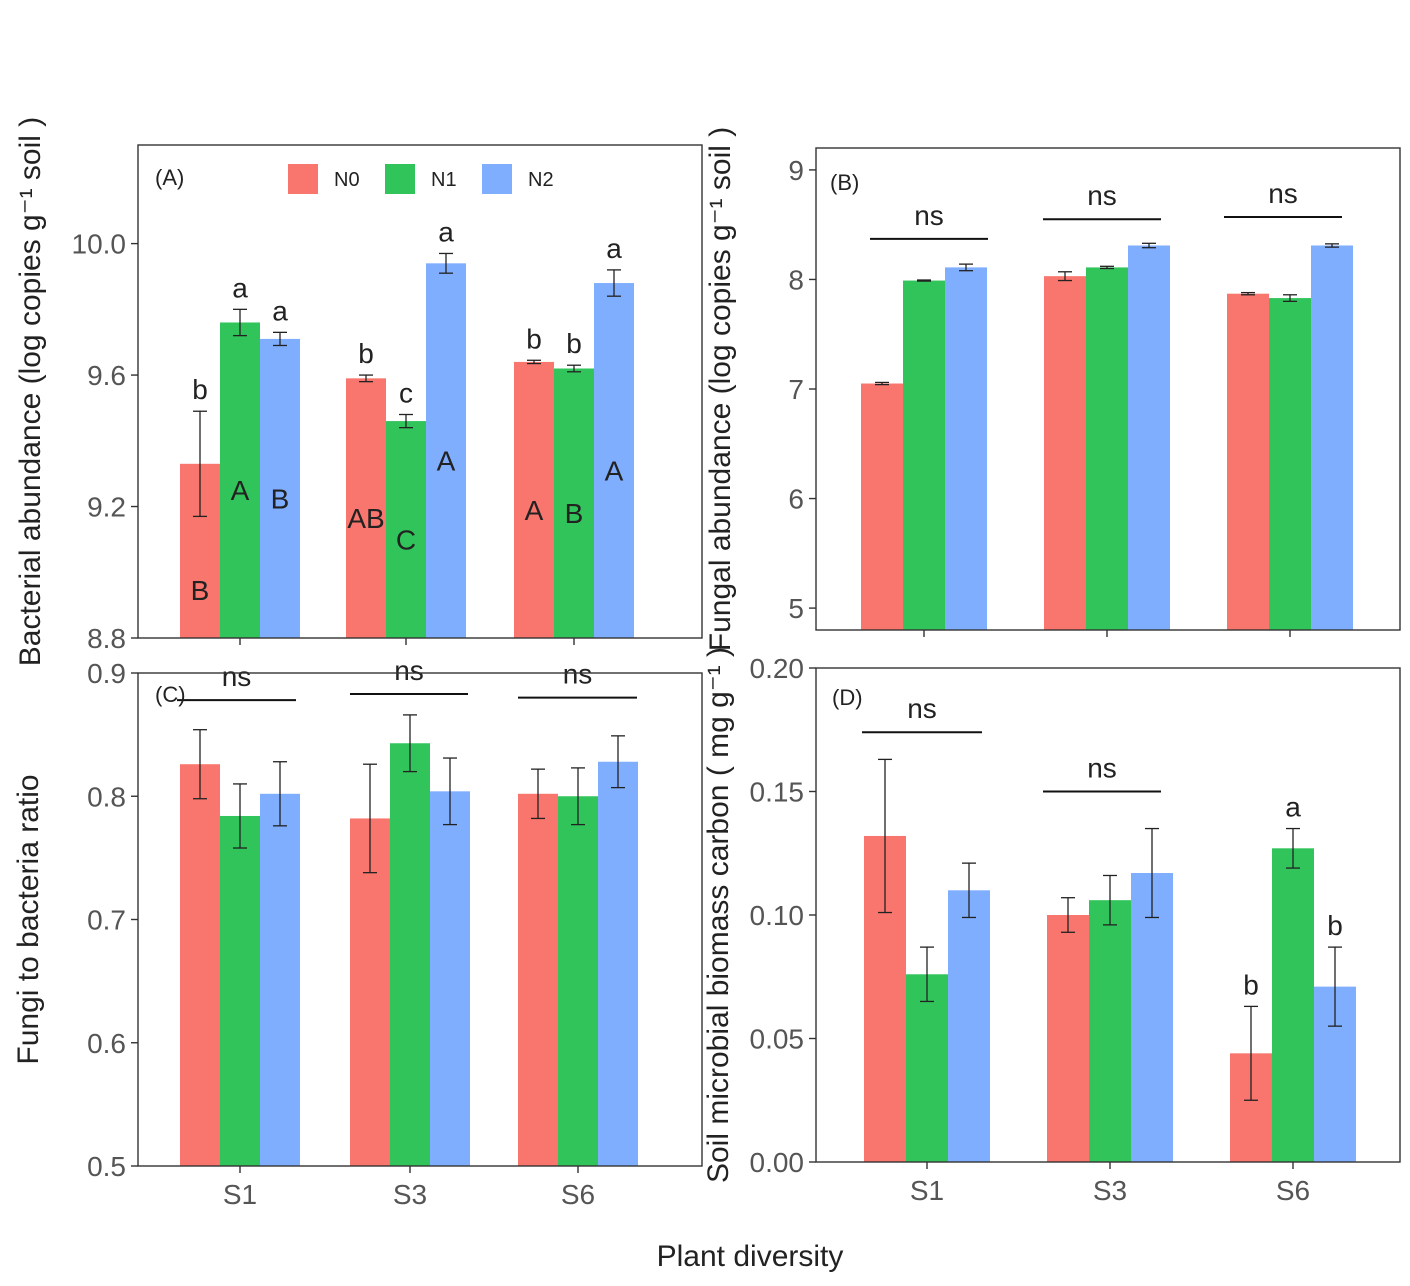  What do you see at coordinates (365, 518) in the screenshot?
I see `group-letter: AB` at bounding box center [365, 518].